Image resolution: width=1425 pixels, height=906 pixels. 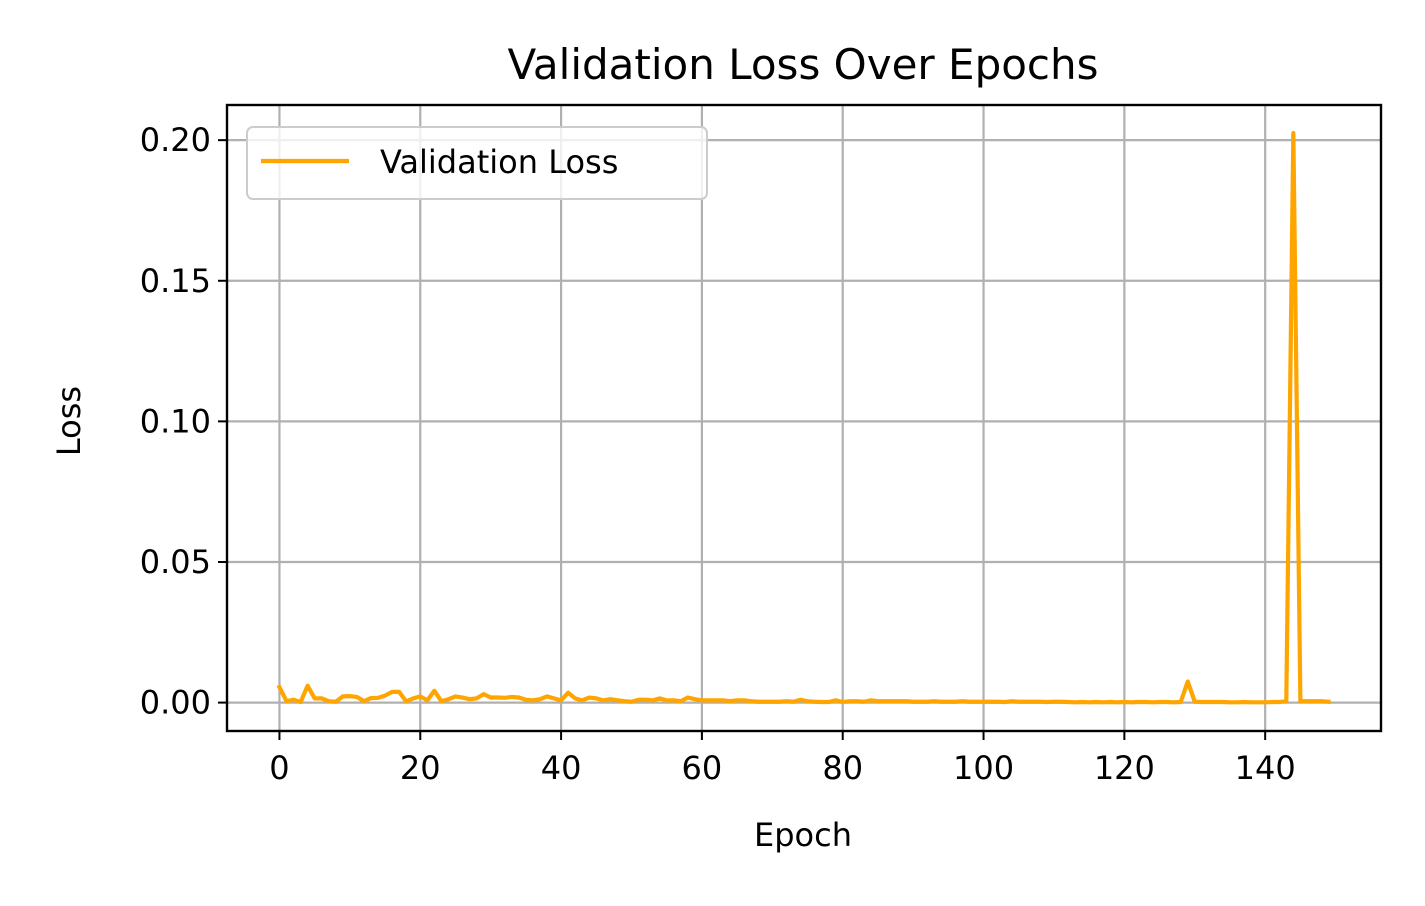 I want to click on x-tick-label: 40, so click(x=561, y=768).